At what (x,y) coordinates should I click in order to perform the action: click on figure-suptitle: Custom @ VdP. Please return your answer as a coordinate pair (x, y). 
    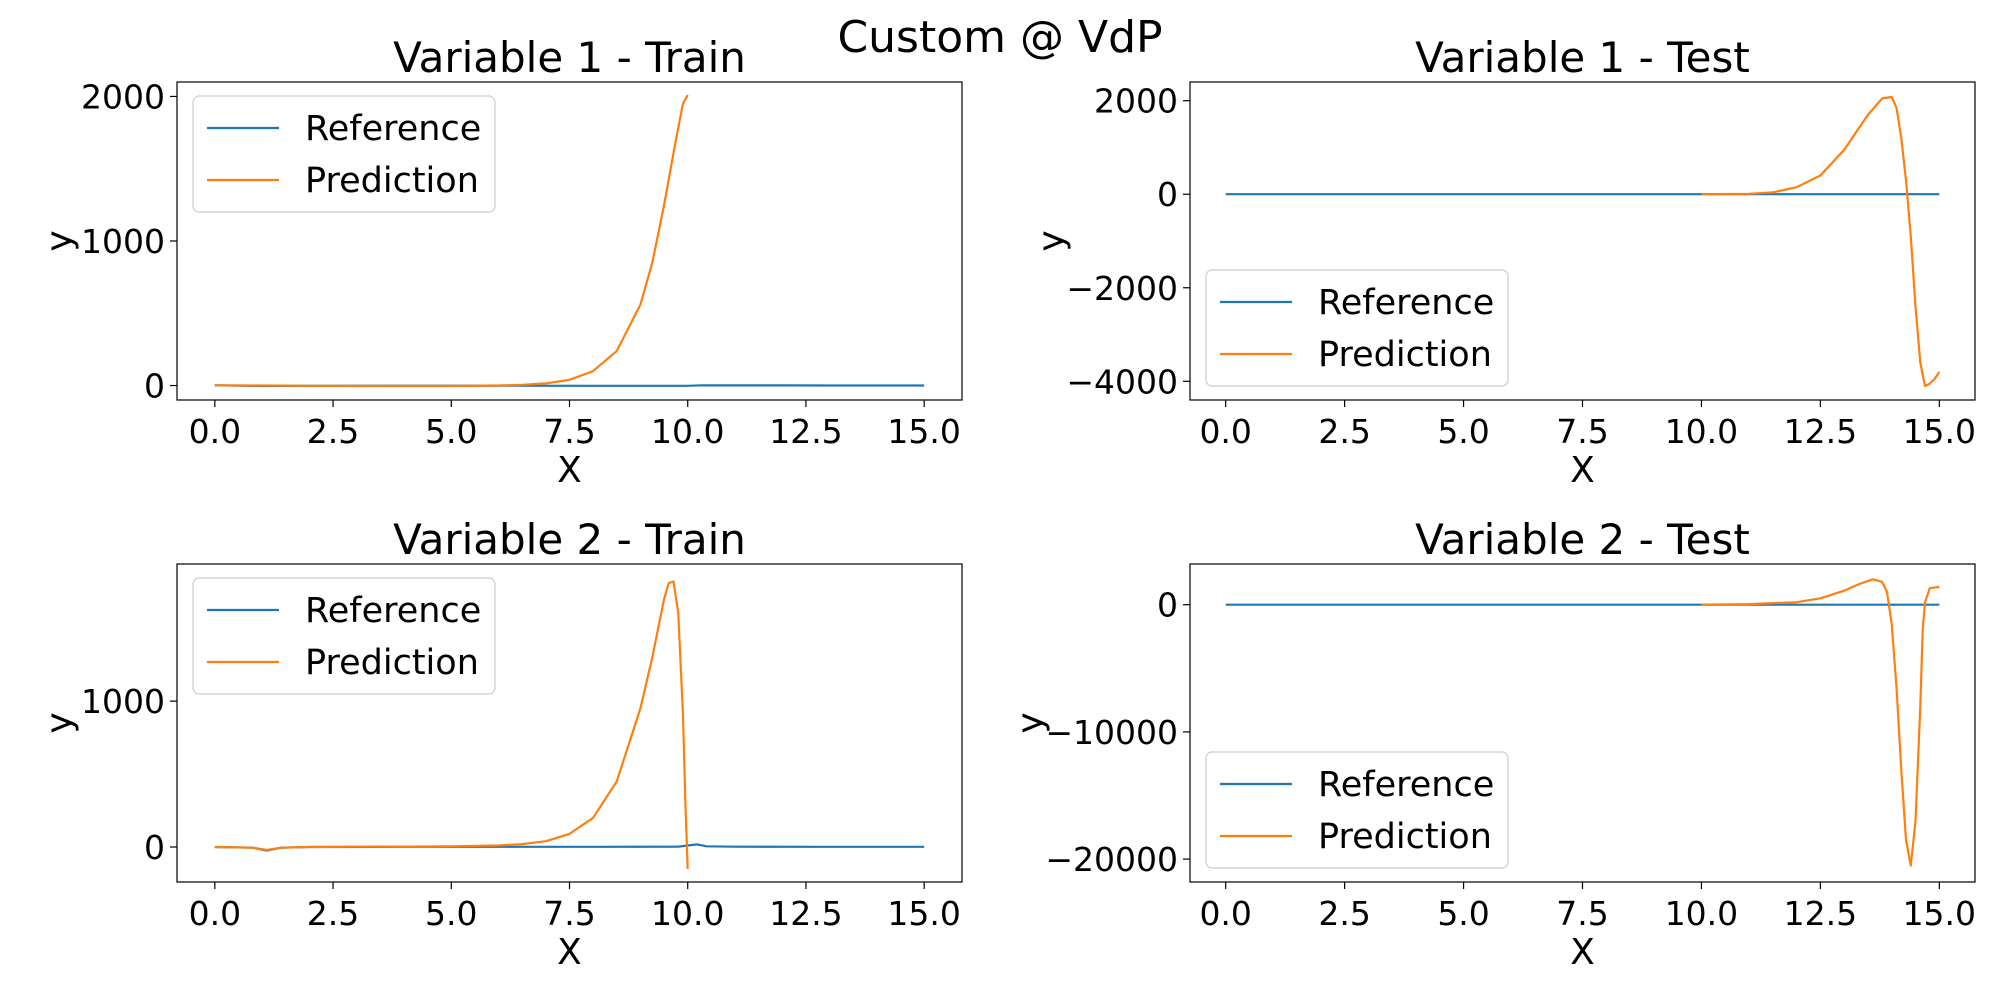
    Looking at the image, I should click on (999, 37).